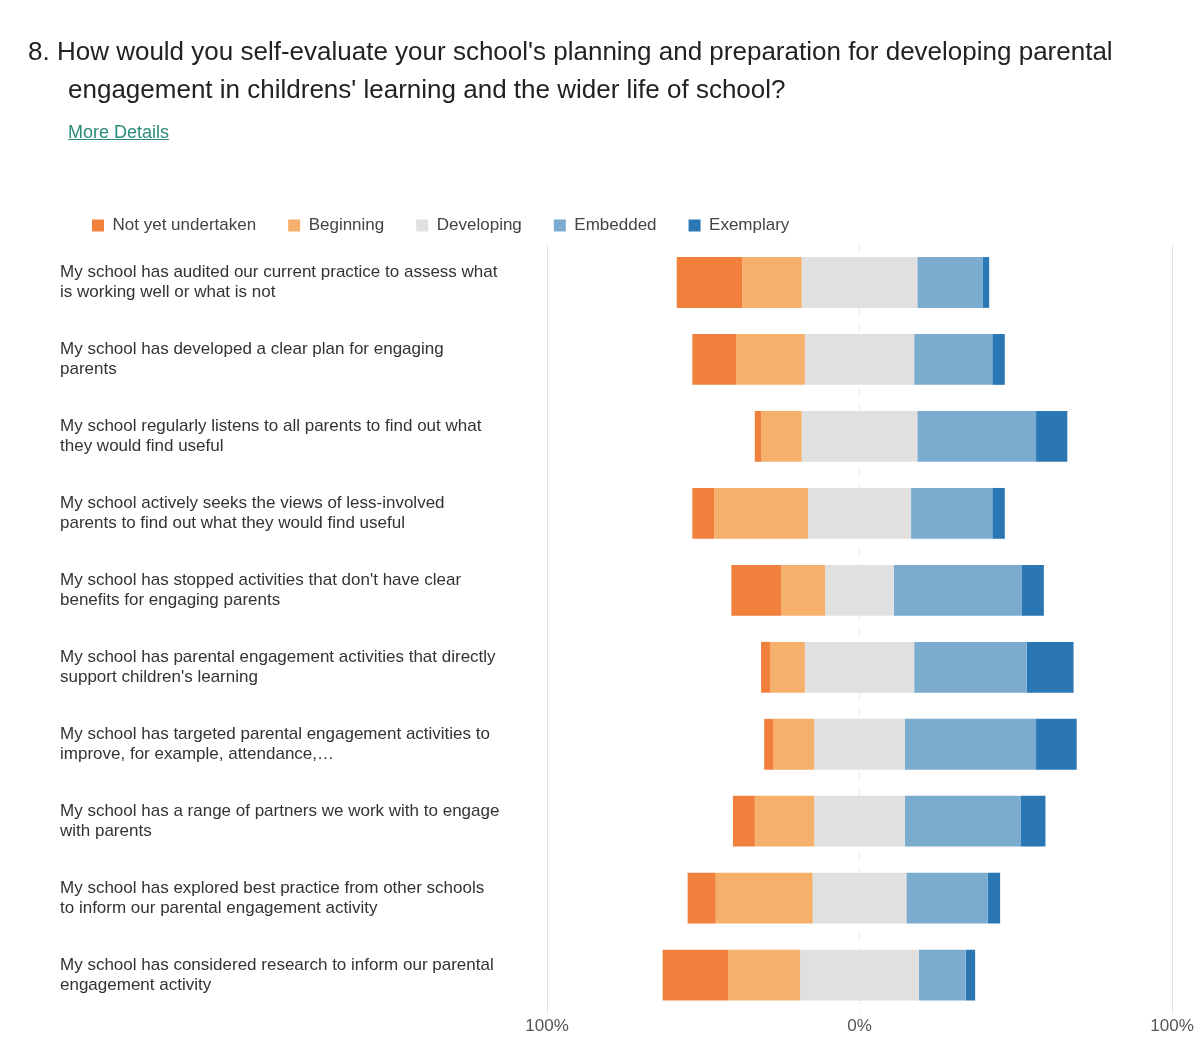  I want to click on y-tick-label: My school has stopped activities that don't have clear benefits for engaging parents, so click(261, 589).